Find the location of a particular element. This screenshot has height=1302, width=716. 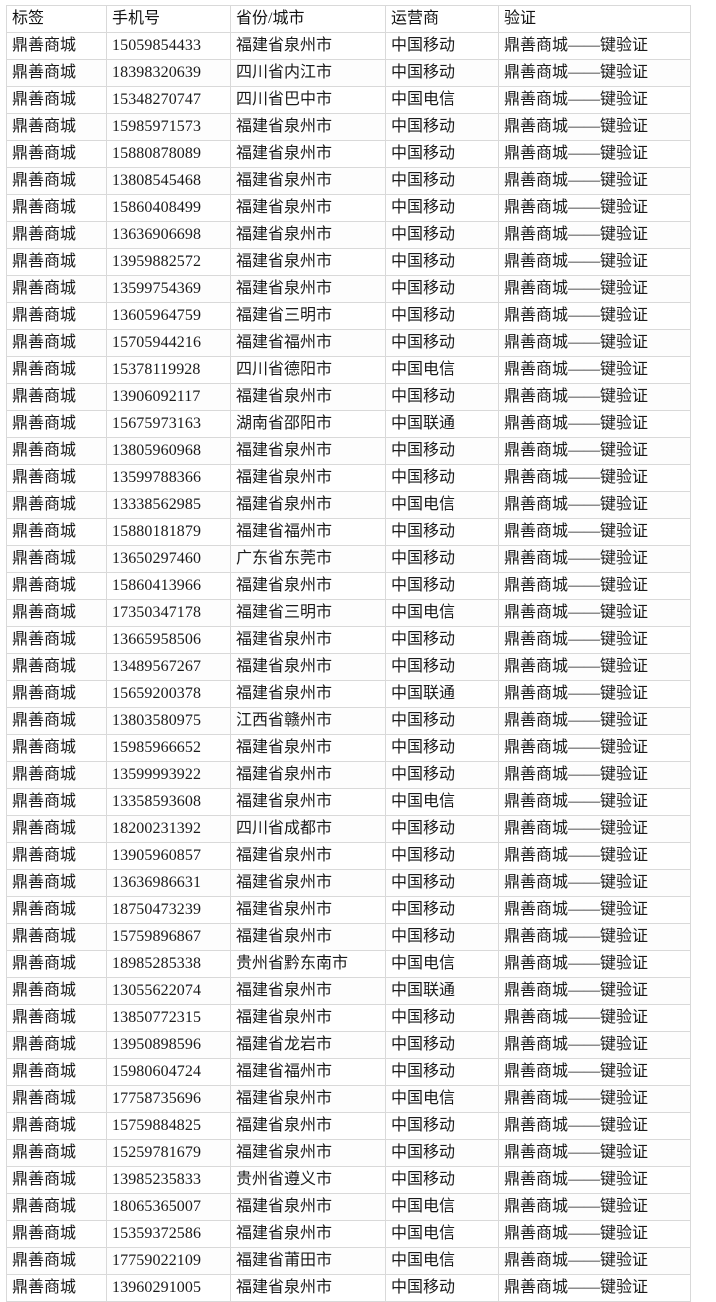

cell-phone: 17758735696 is located at coordinates (168, 1099).